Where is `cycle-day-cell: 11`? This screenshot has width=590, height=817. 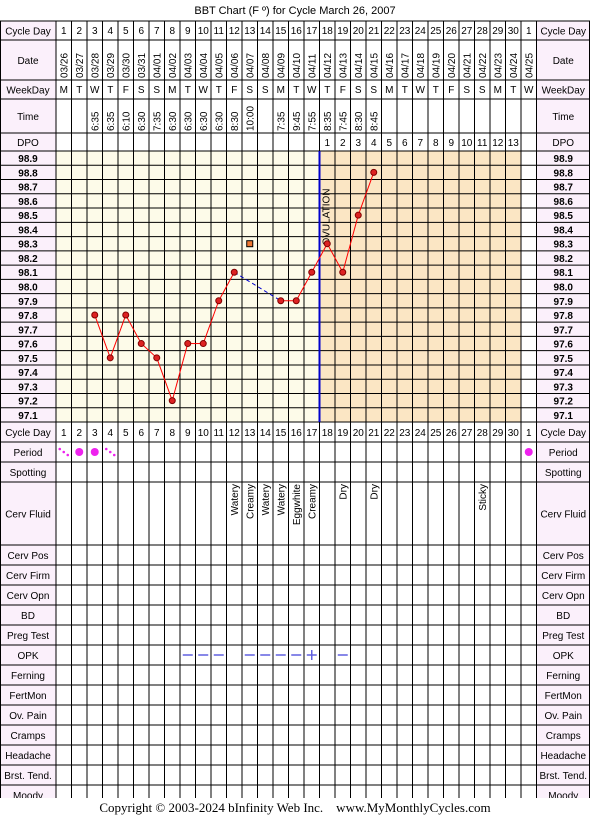
cycle-day-cell: 11 is located at coordinates (219, 31).